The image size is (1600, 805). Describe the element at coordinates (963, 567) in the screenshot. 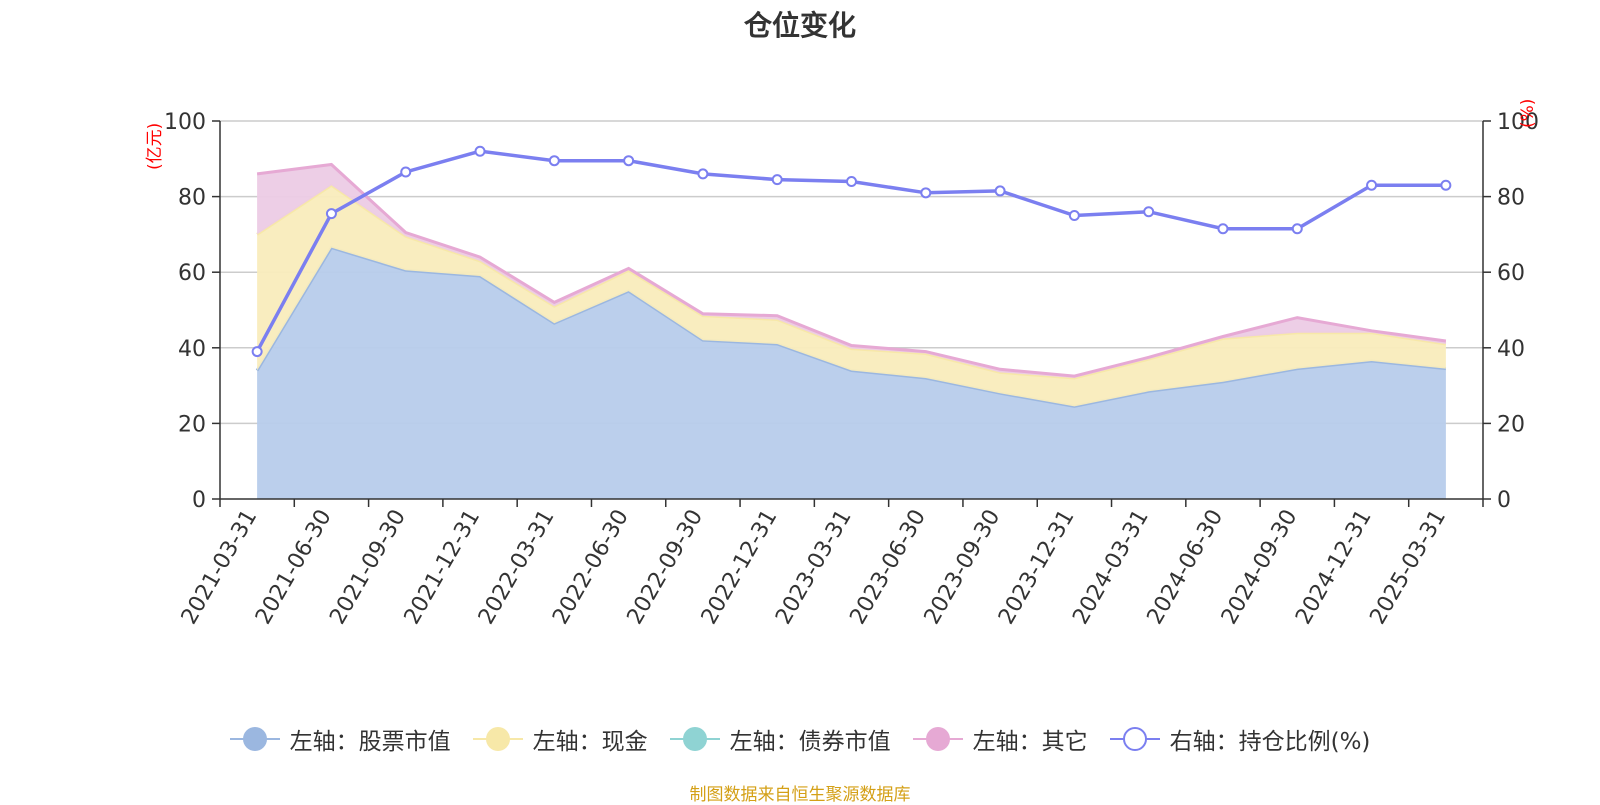

I see `x-axis-tick-label: 2023-09-30` at that location.